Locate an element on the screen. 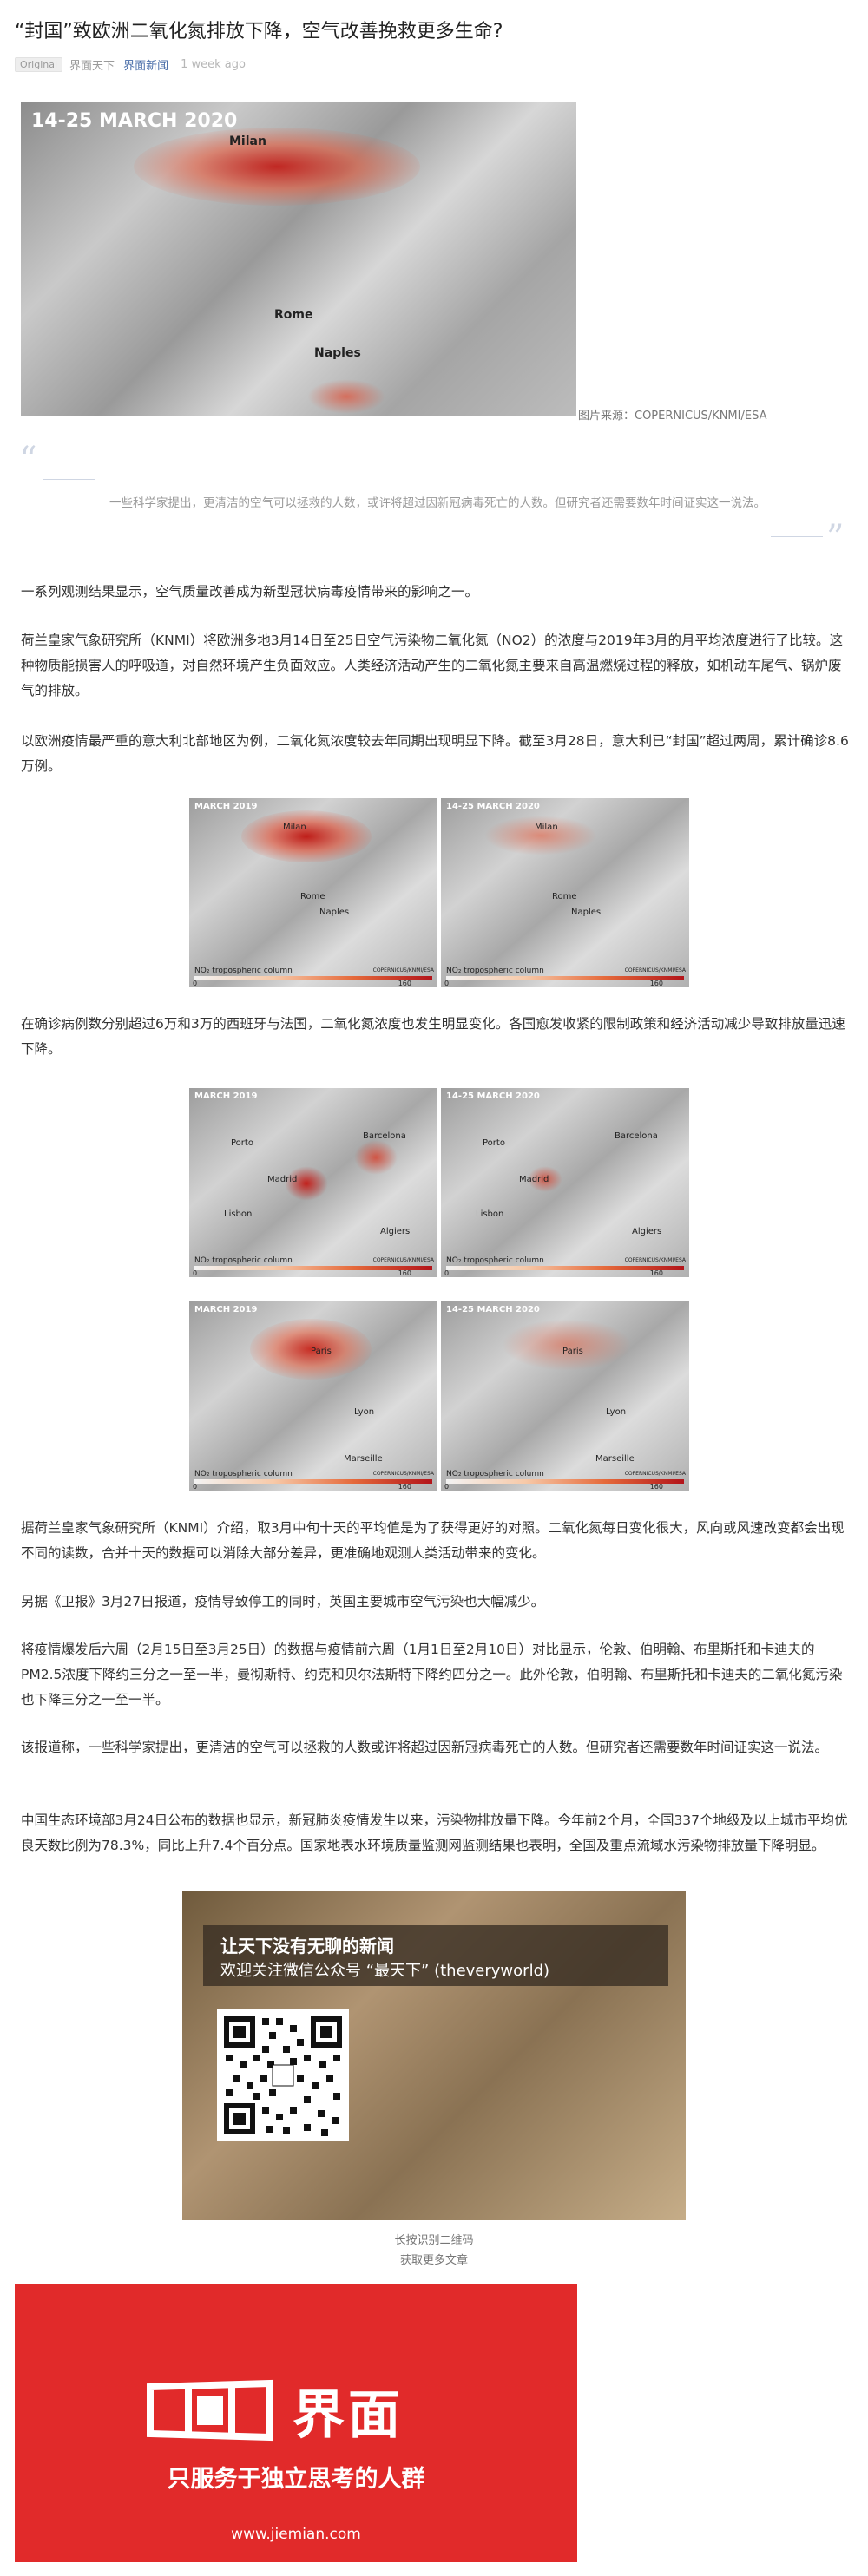 Image resolution: width=868 pixels, height=2576 pixels. account-link: 界面新闻 is located at coordinates (146, 66).